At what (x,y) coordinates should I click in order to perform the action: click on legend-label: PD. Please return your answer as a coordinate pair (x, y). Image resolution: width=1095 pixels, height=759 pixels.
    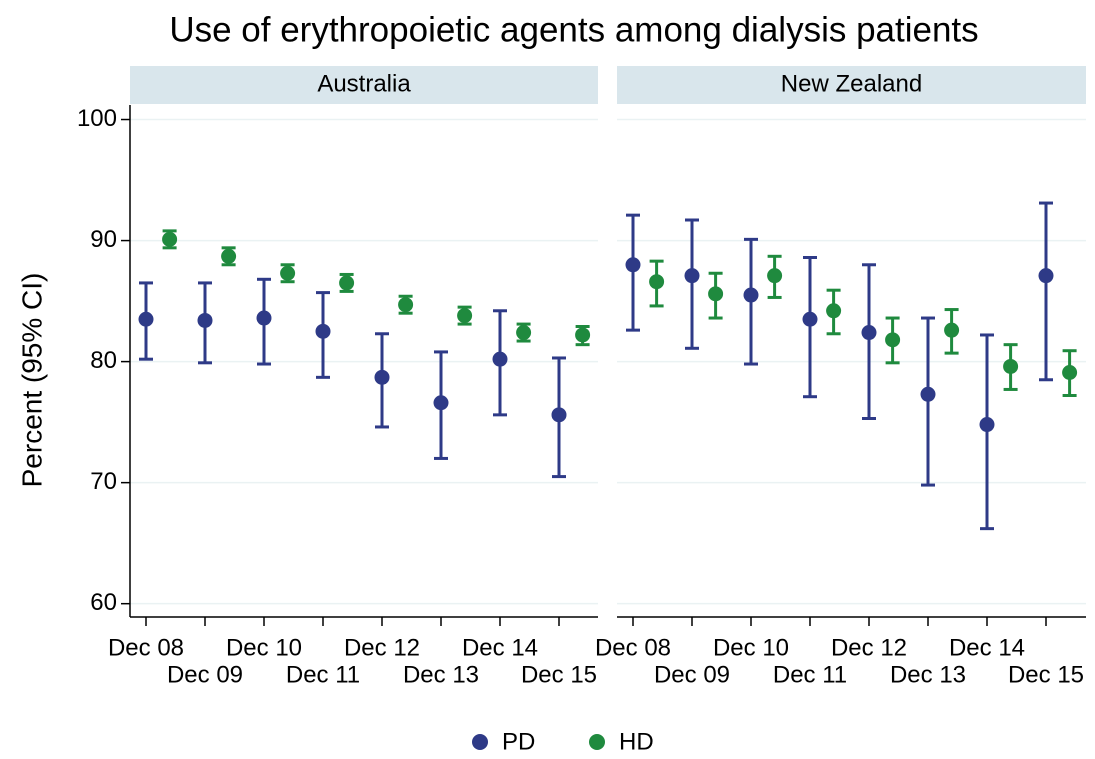
    Looking at the image, I should click on (518, 741).